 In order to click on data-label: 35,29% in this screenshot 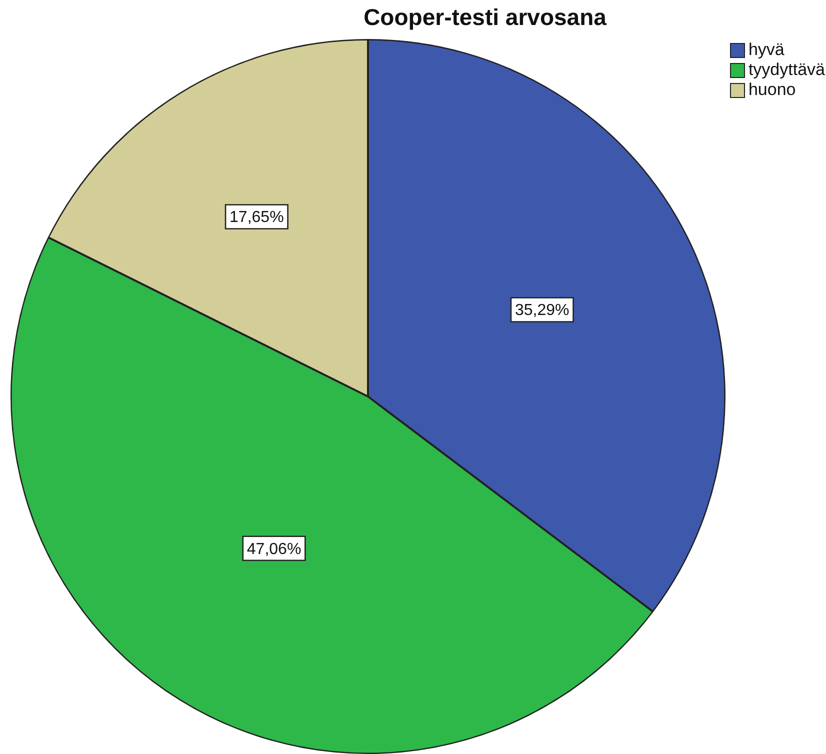, I will do `click(542, 311)`.